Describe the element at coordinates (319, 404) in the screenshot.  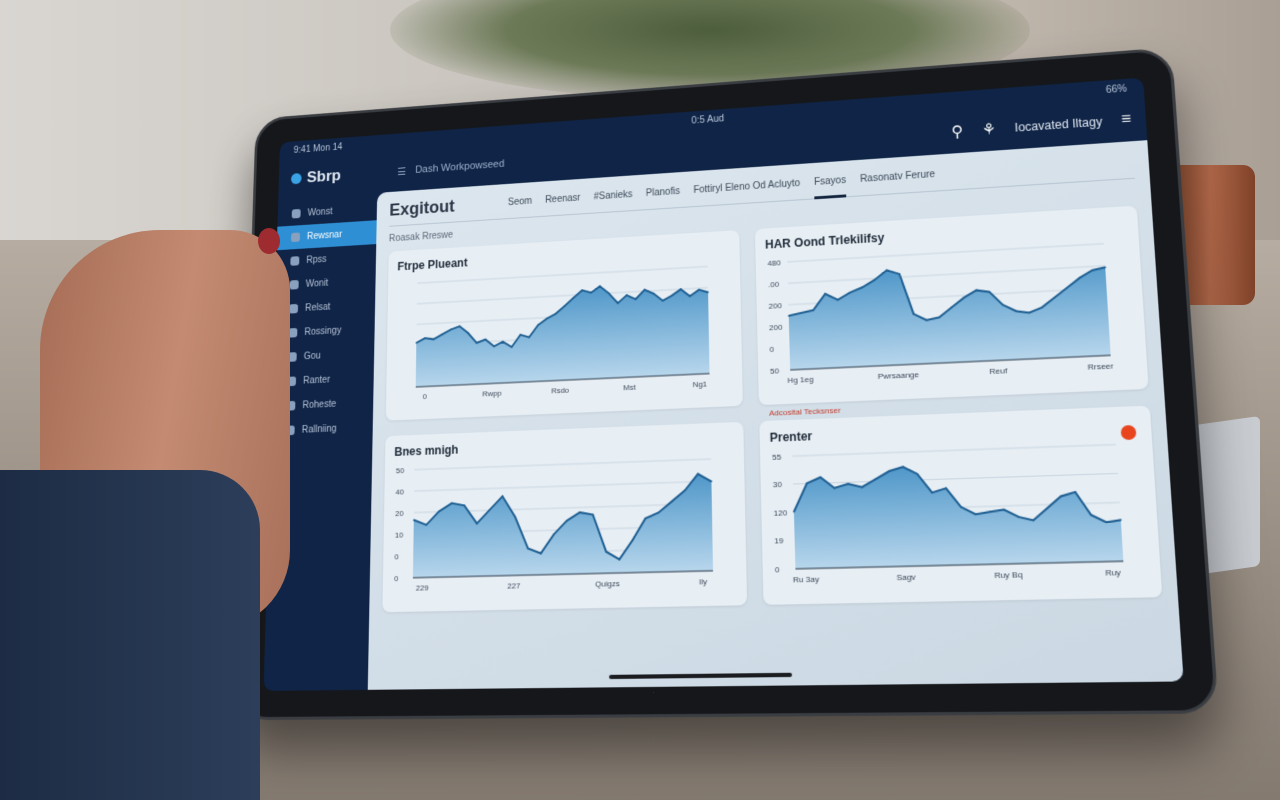
I see `sidebar-item-label: Roheste` at that location.